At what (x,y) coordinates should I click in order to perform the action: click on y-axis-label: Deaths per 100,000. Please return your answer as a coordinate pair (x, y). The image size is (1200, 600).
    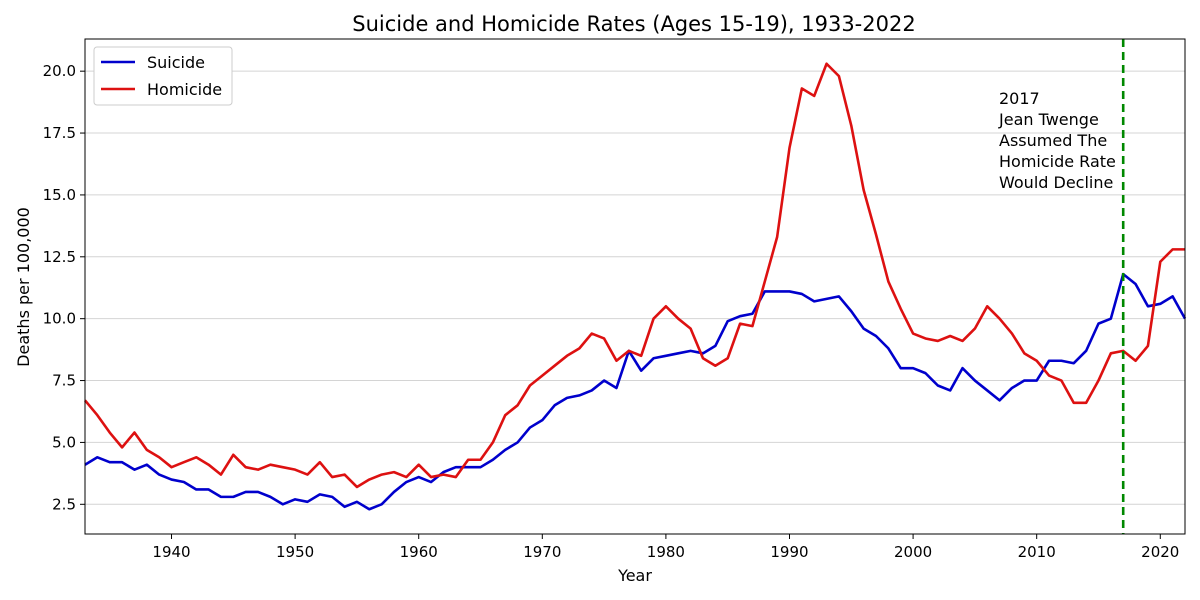
    Looking at the image, I should click on (23, 287).